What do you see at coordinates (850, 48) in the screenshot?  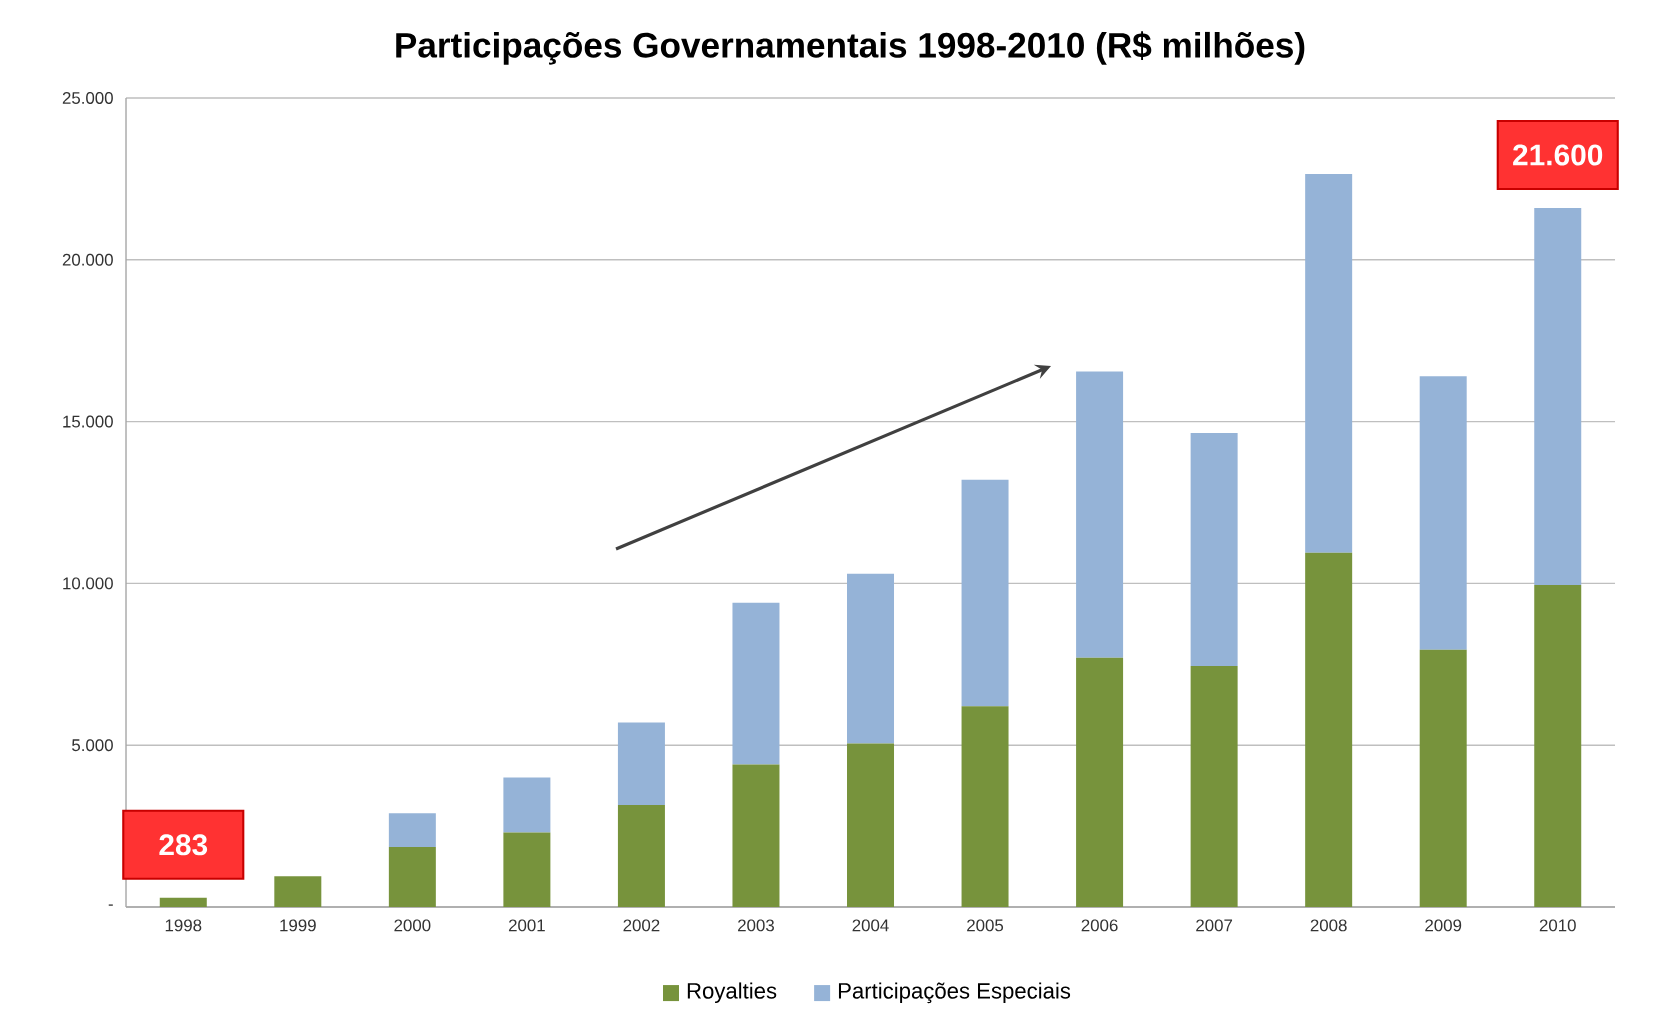 I see `chart-title: Participações Governamentais 1998-2010 (R$ milhões)` at bounding box center [850, 48].